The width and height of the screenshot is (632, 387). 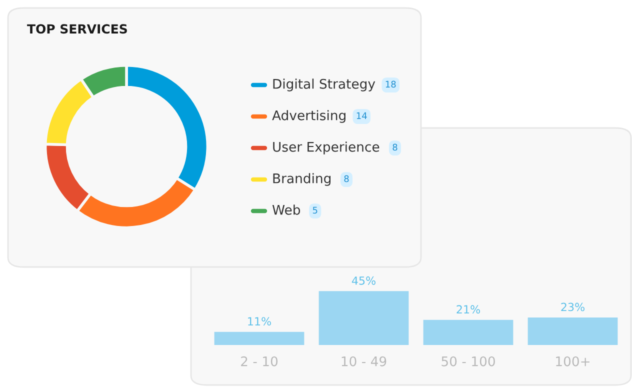 What do you see at coordinates (259, 321) in the screenshot?
I see `data-label: 11%` at bounding box center [259, 321].